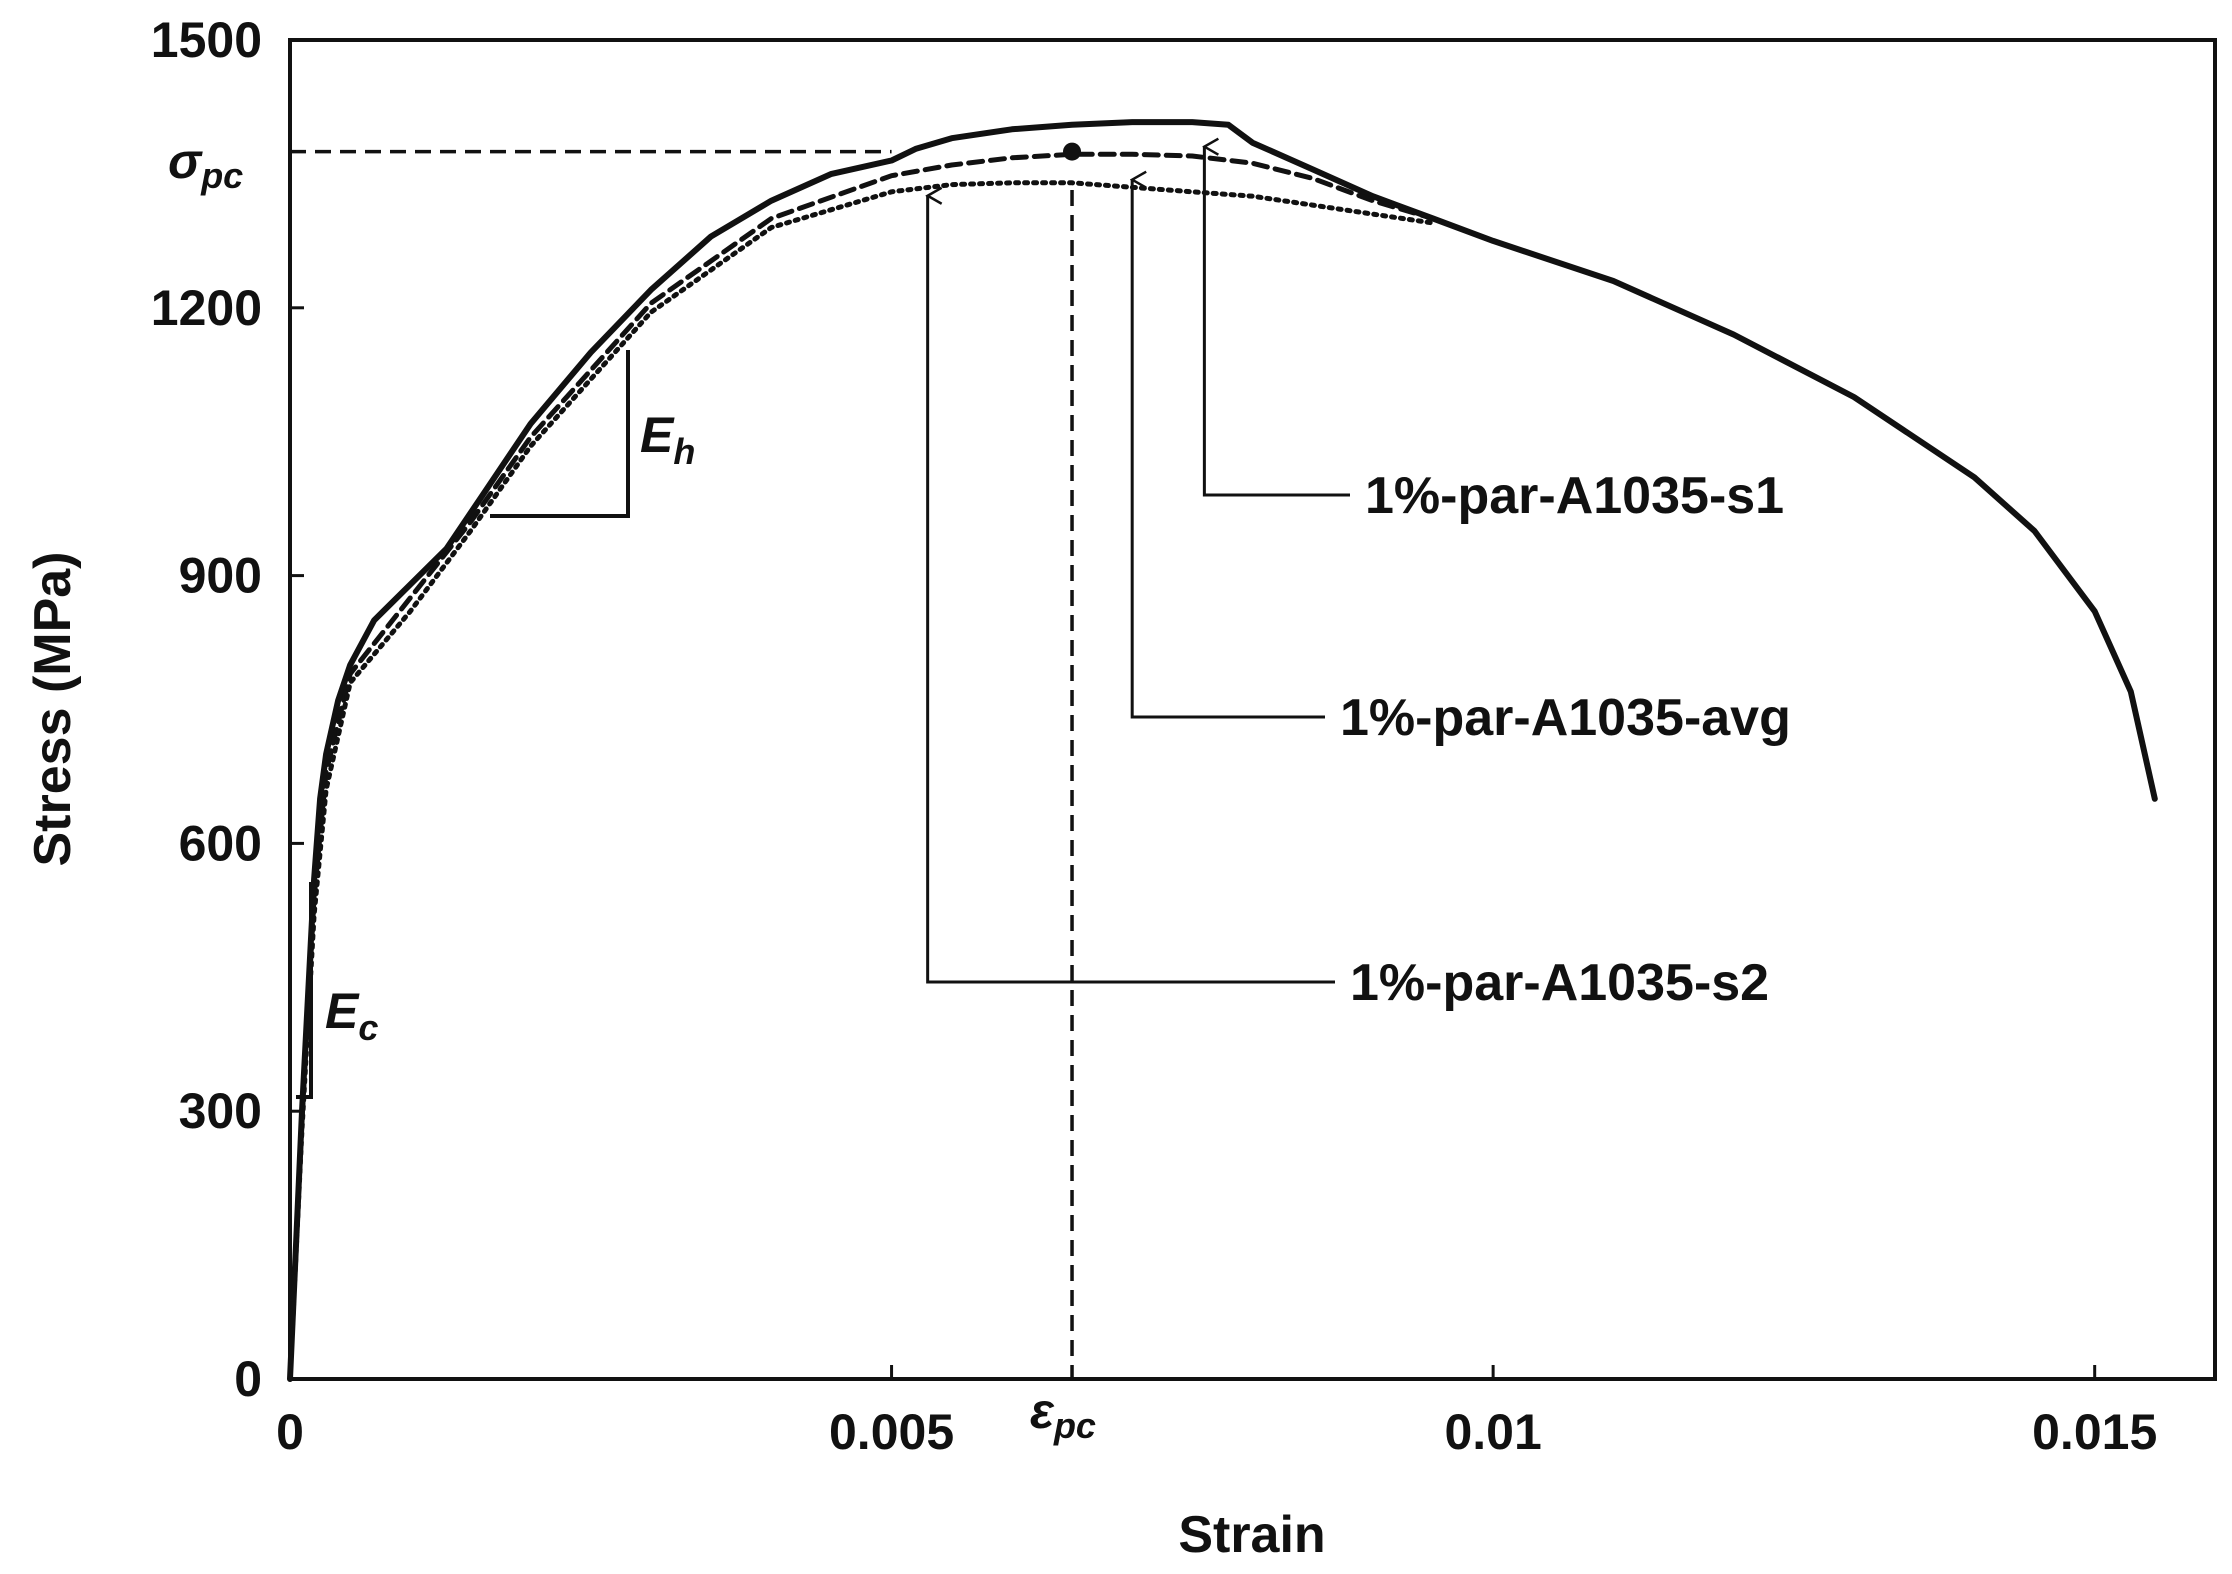 The height and width of the screenshot is (1574, 2232). What do you see at coordinates (1251, 1535) in the screenshot?
I see `x-axis-title: Strain` at bounding box center [1251, 1535].